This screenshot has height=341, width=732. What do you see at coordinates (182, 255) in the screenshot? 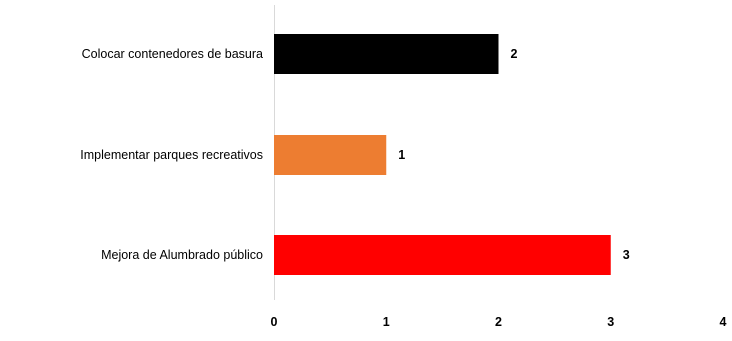
I see `category-label: Mejora de Alumbrado público` at bounding box center [182, 255].